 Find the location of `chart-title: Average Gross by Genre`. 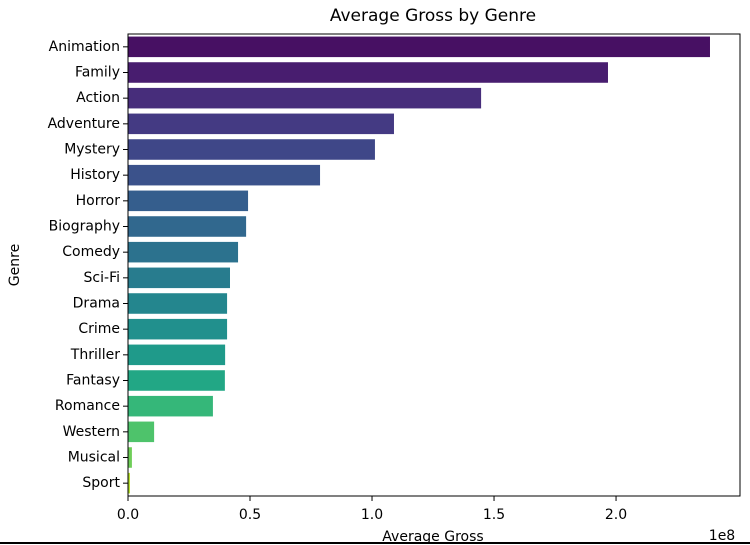

chart-title: Average Gross by Genre is located at coordinates (433, 16).